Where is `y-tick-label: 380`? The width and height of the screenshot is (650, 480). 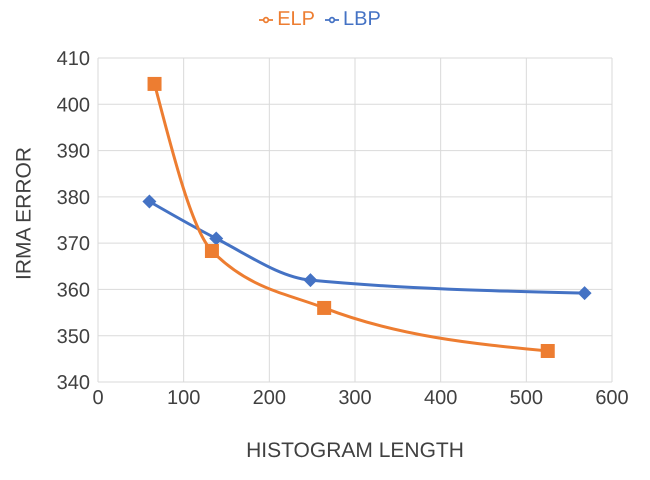 y-tick-label: 380 is located at coordinates (73, 197).